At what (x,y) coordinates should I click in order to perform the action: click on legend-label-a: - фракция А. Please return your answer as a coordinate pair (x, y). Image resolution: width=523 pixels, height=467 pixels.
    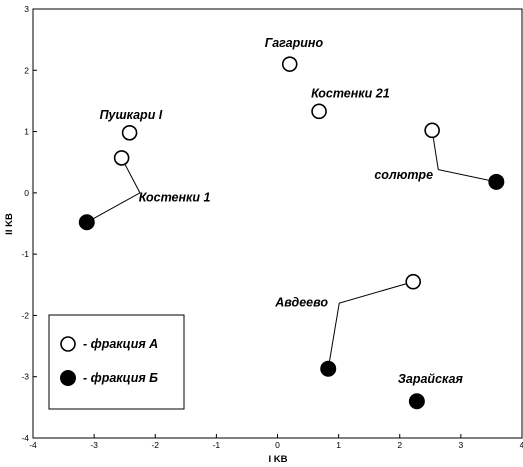
    Looking at the image, I should click on (120, 344).